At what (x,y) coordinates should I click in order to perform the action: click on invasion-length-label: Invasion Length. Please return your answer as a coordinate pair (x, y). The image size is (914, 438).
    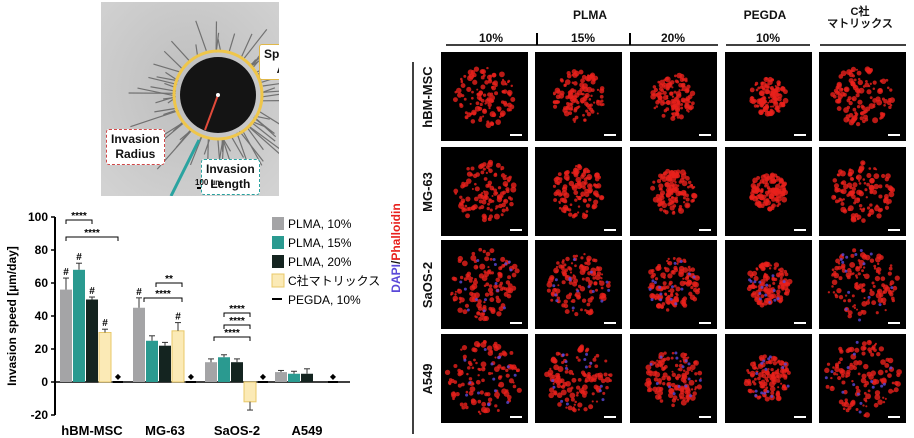
    Looking at the image, I should click on (230, 177).